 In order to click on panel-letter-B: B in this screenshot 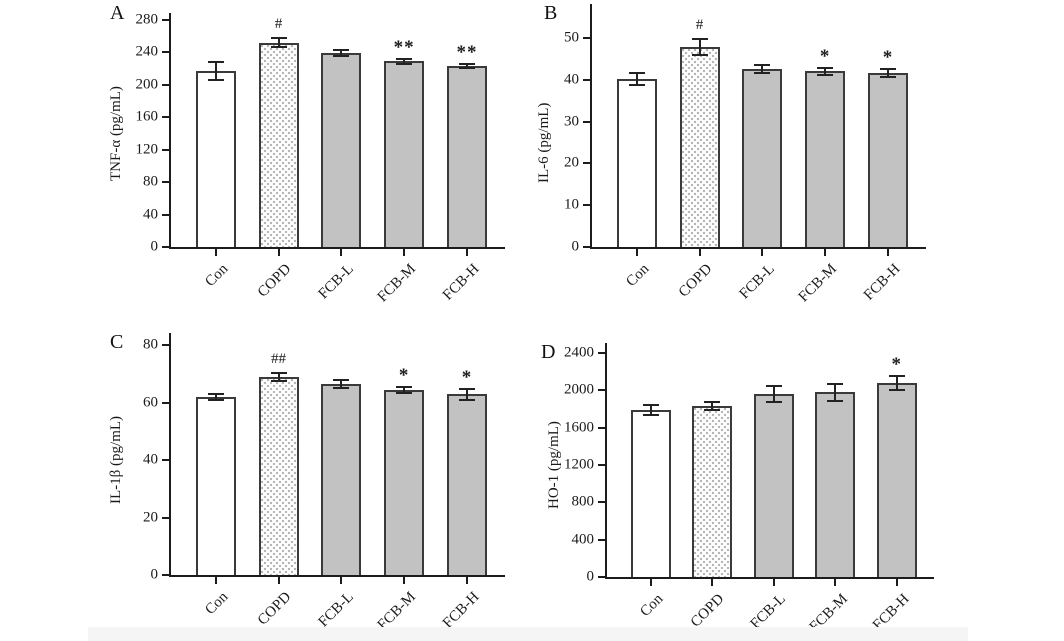, I will do `click(551, 13)`.